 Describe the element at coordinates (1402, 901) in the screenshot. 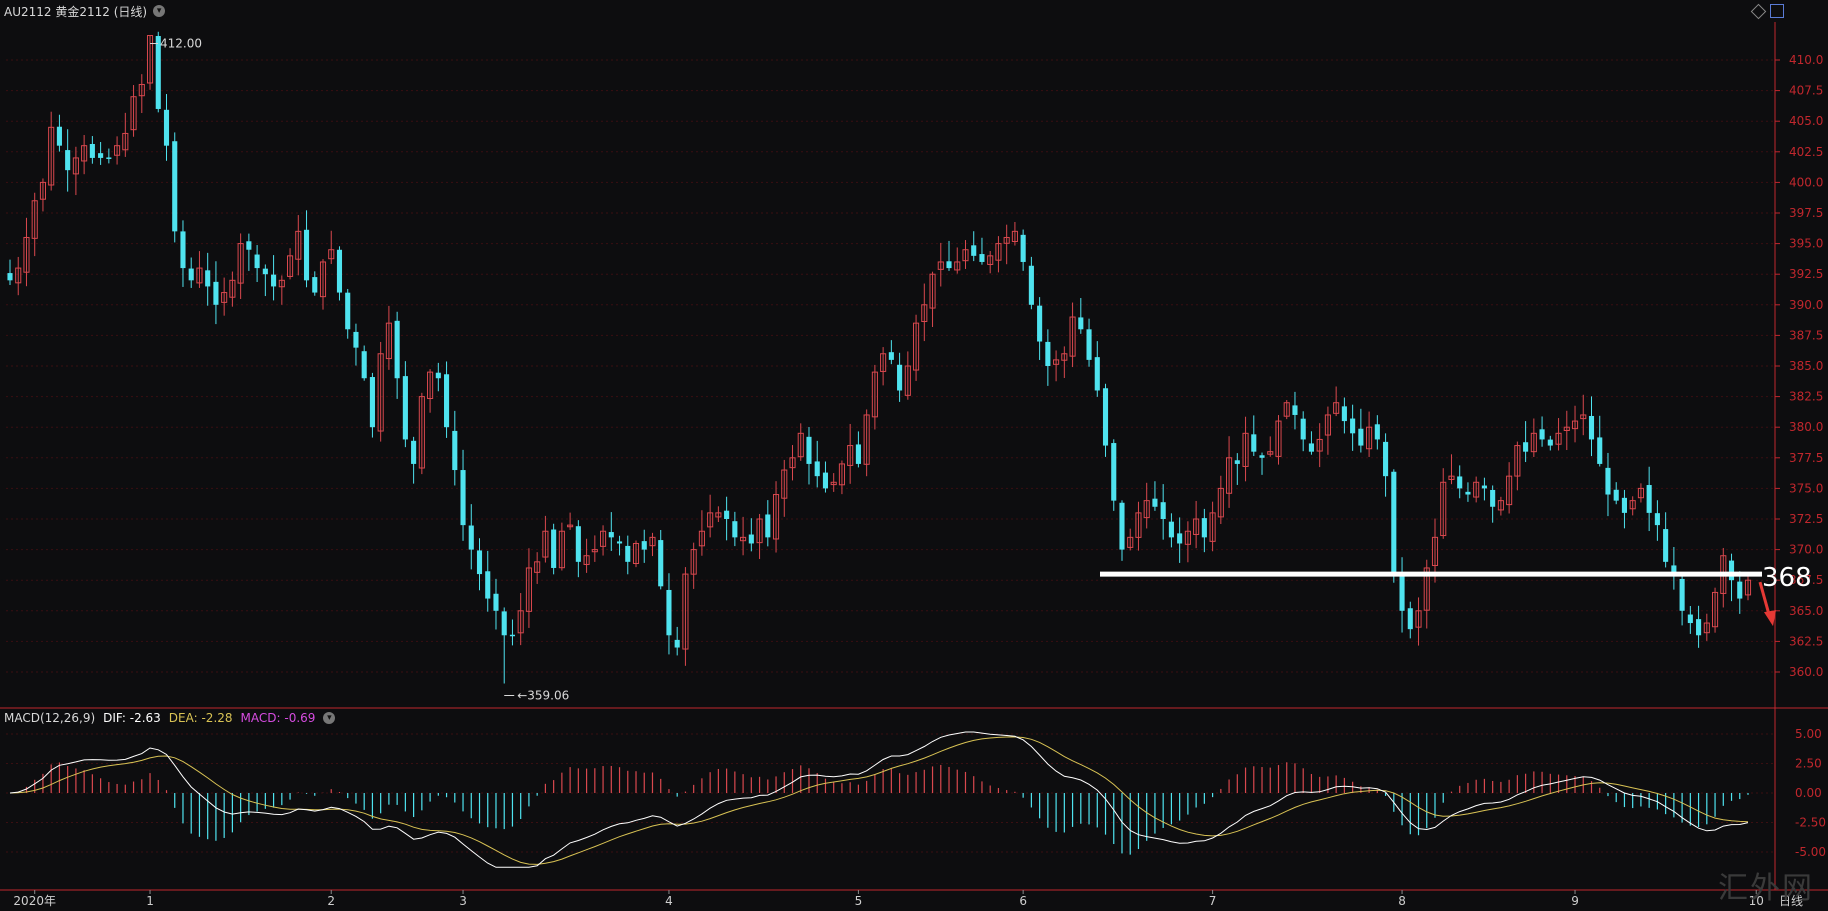

I see `x-tick-label: 8` at that location.